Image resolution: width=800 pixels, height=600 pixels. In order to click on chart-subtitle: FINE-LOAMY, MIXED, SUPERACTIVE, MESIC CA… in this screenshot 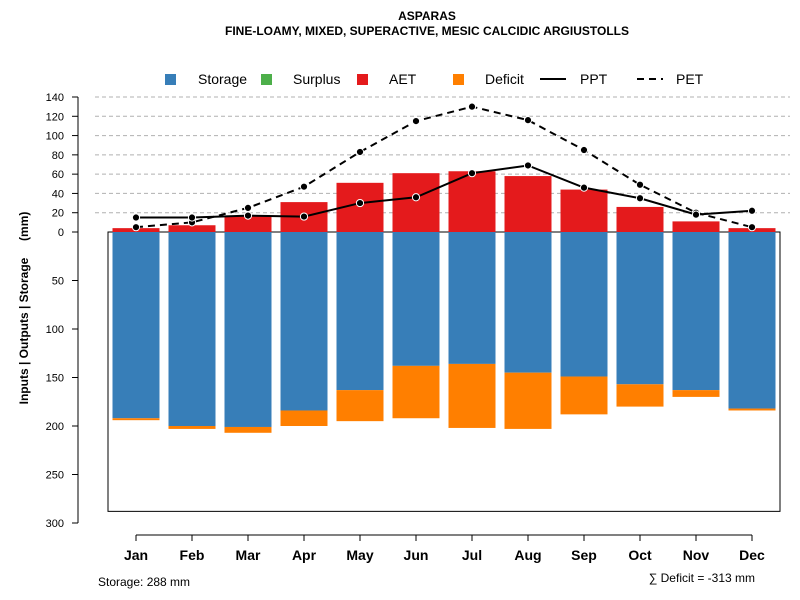, I will do `click(427, 31)`.